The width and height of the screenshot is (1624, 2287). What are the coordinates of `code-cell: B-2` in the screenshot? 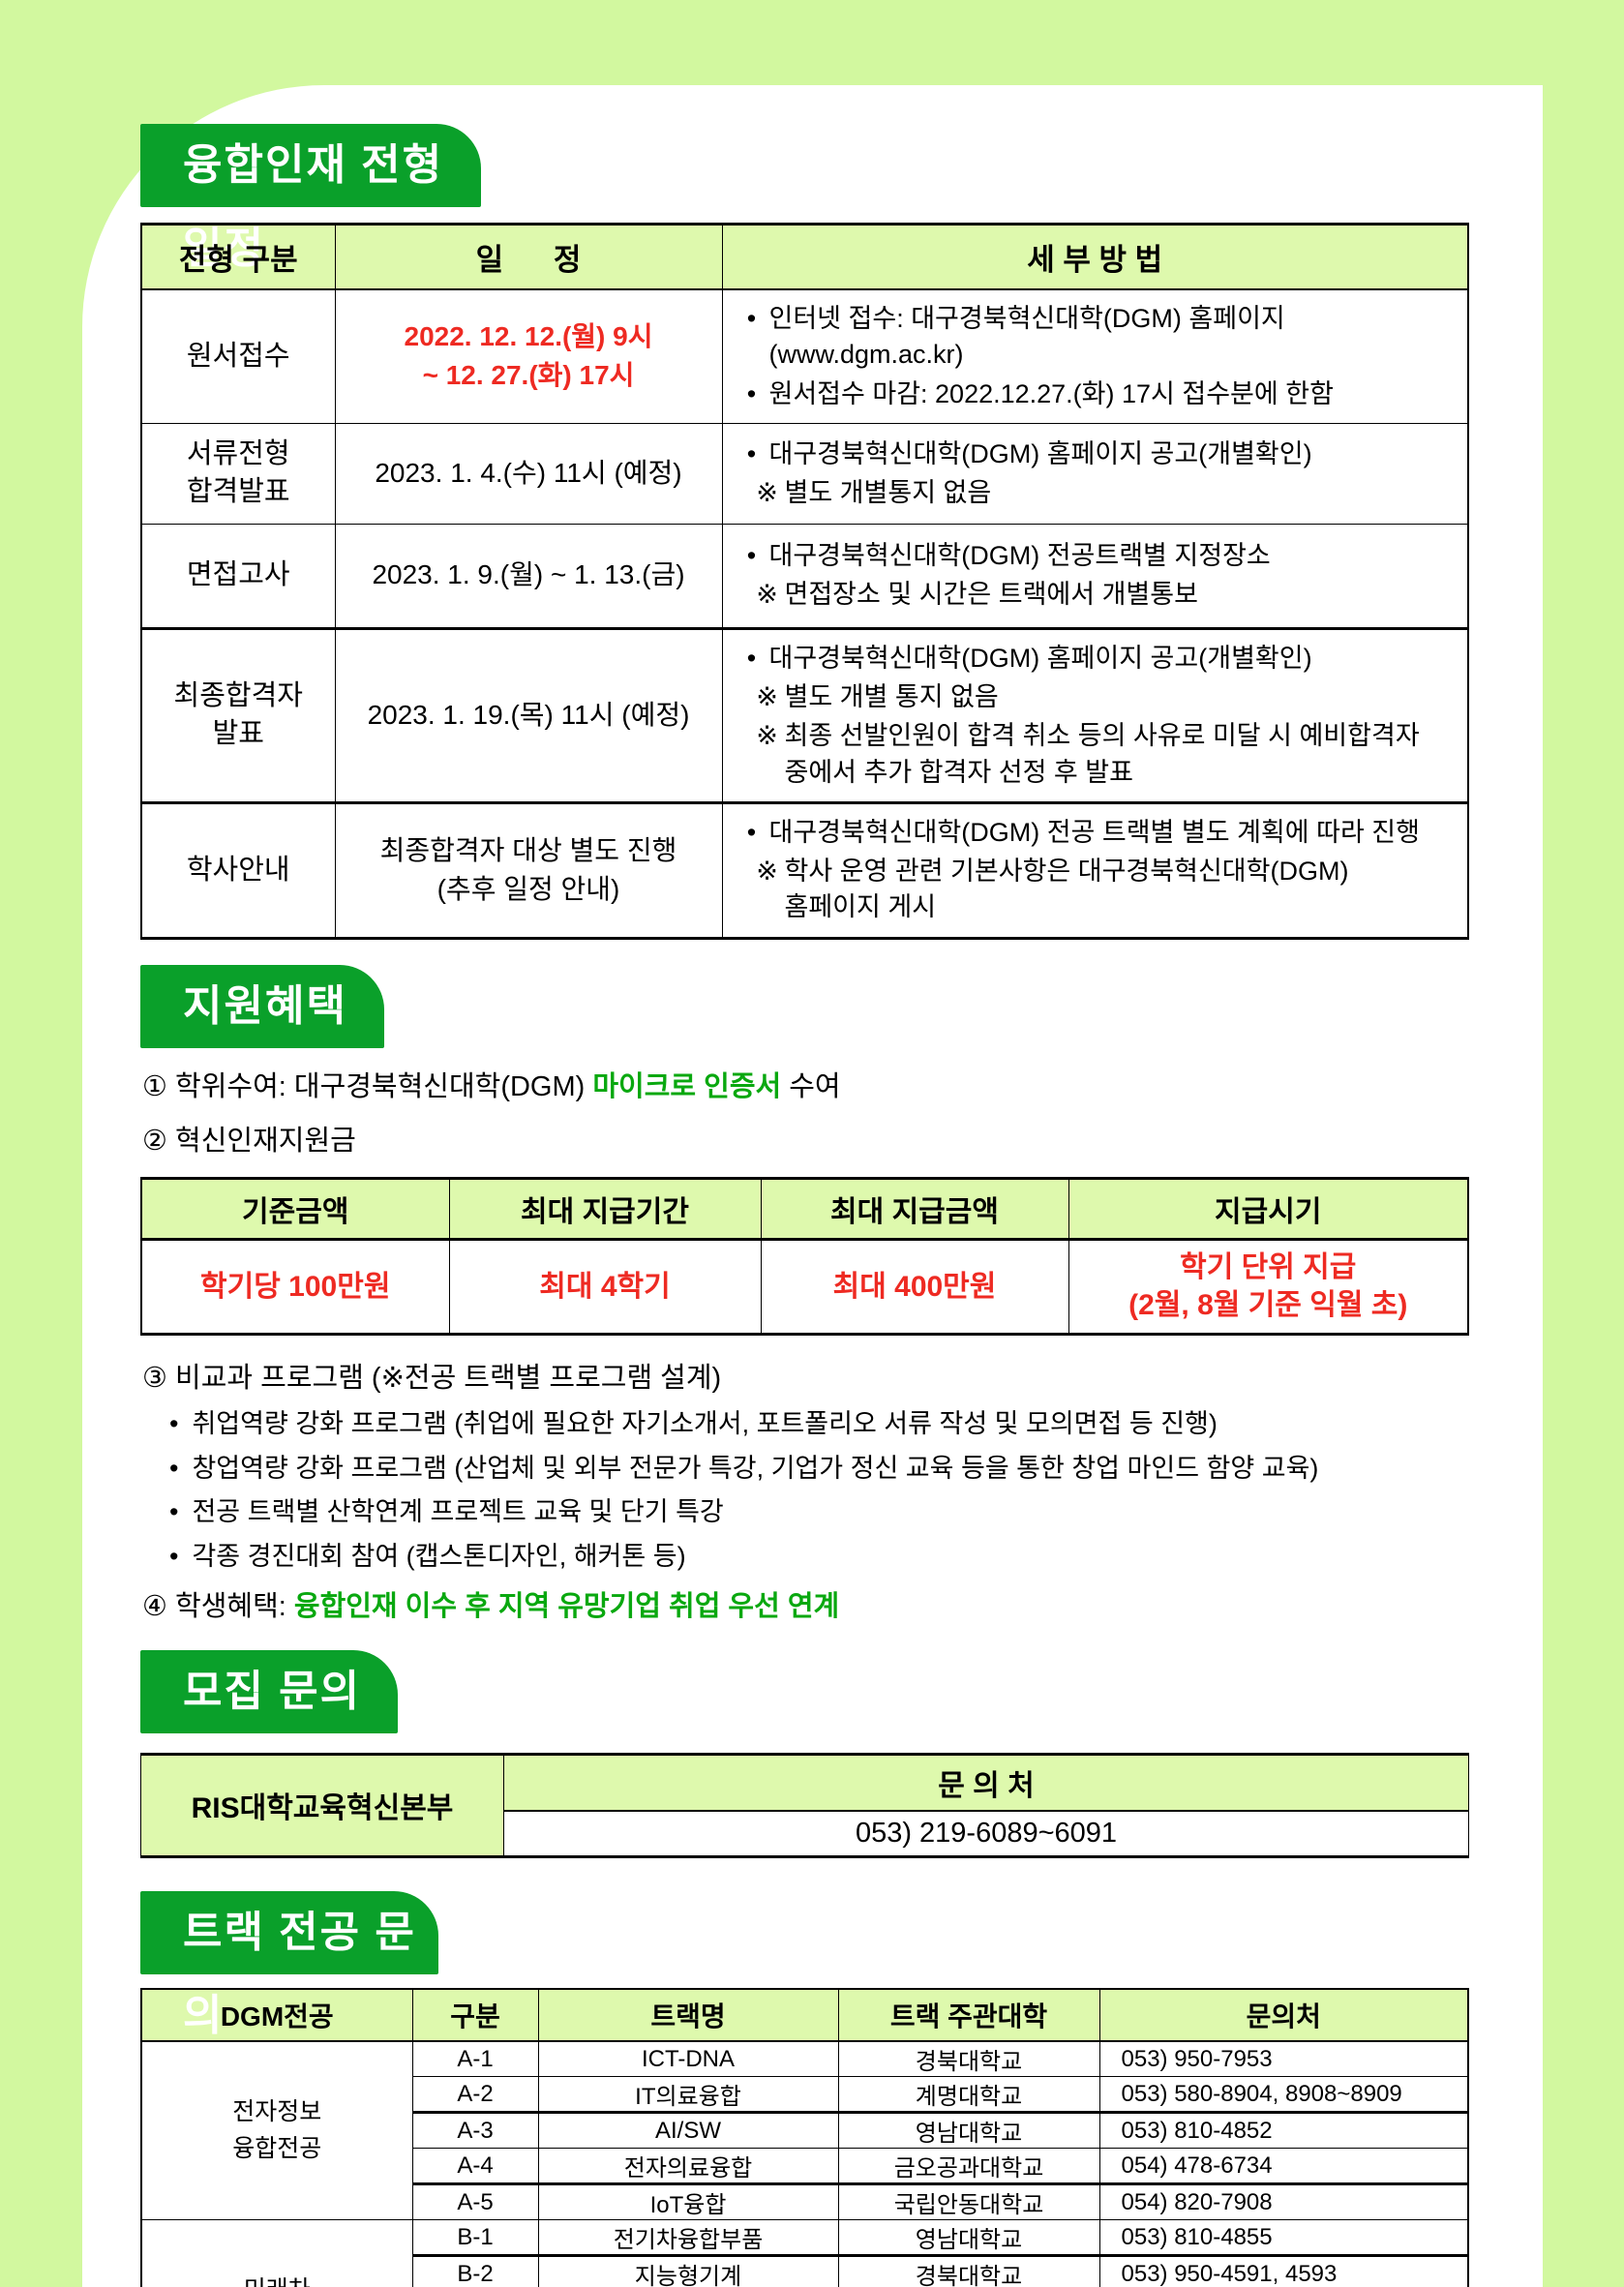 It's located at (475, 2270).